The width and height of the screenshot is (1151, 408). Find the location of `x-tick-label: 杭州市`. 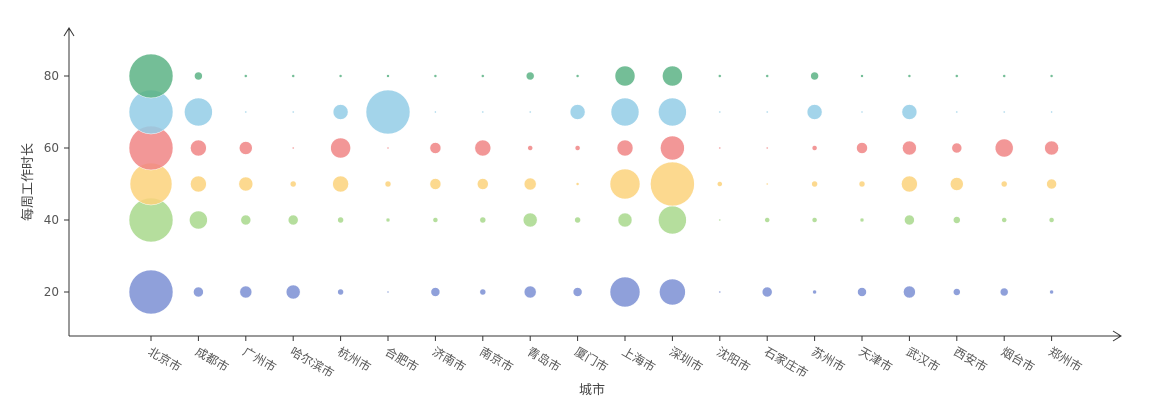

x-tick-label: 杭州市 is located at coordinates (354, 359).